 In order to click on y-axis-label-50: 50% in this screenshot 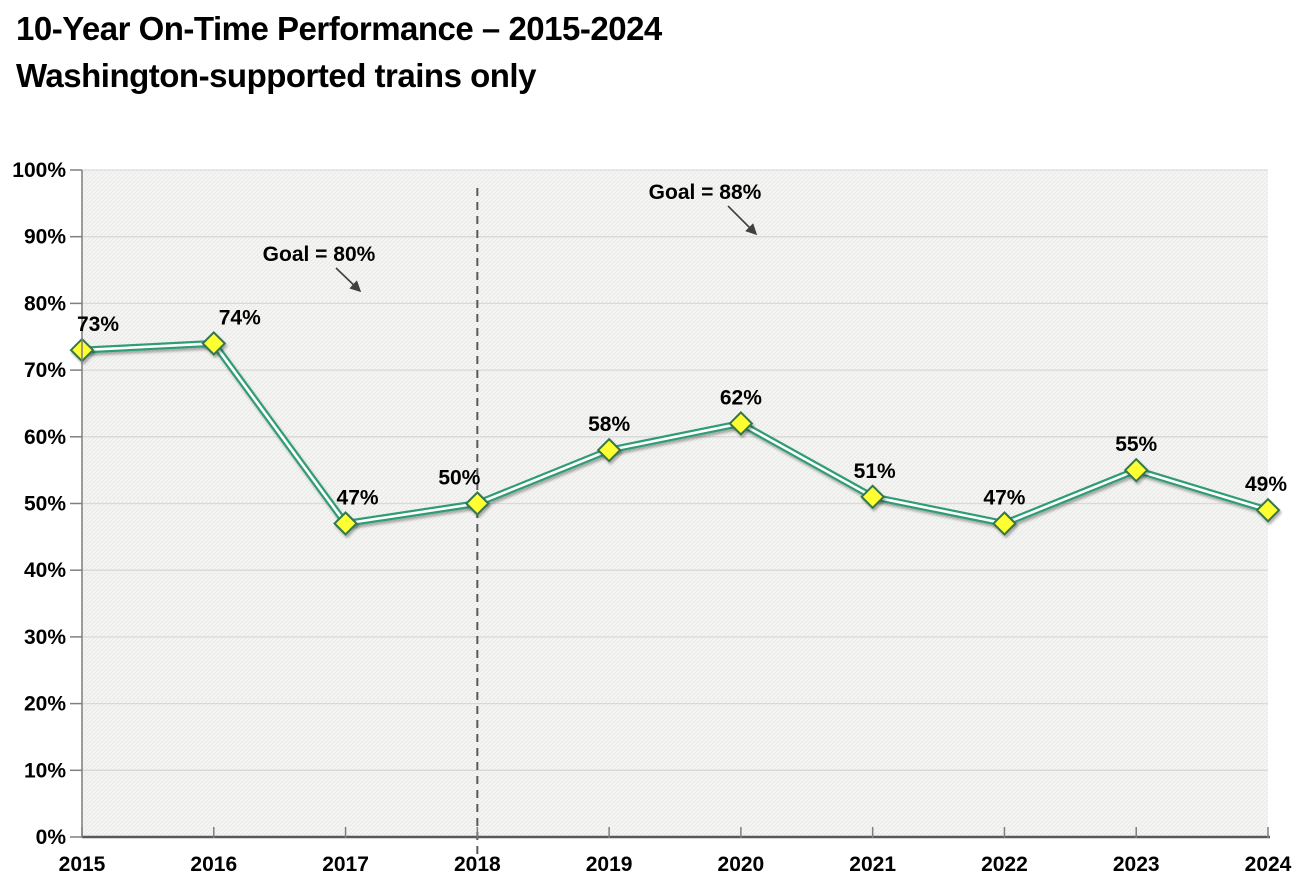, I will do `click(45, 504)`.